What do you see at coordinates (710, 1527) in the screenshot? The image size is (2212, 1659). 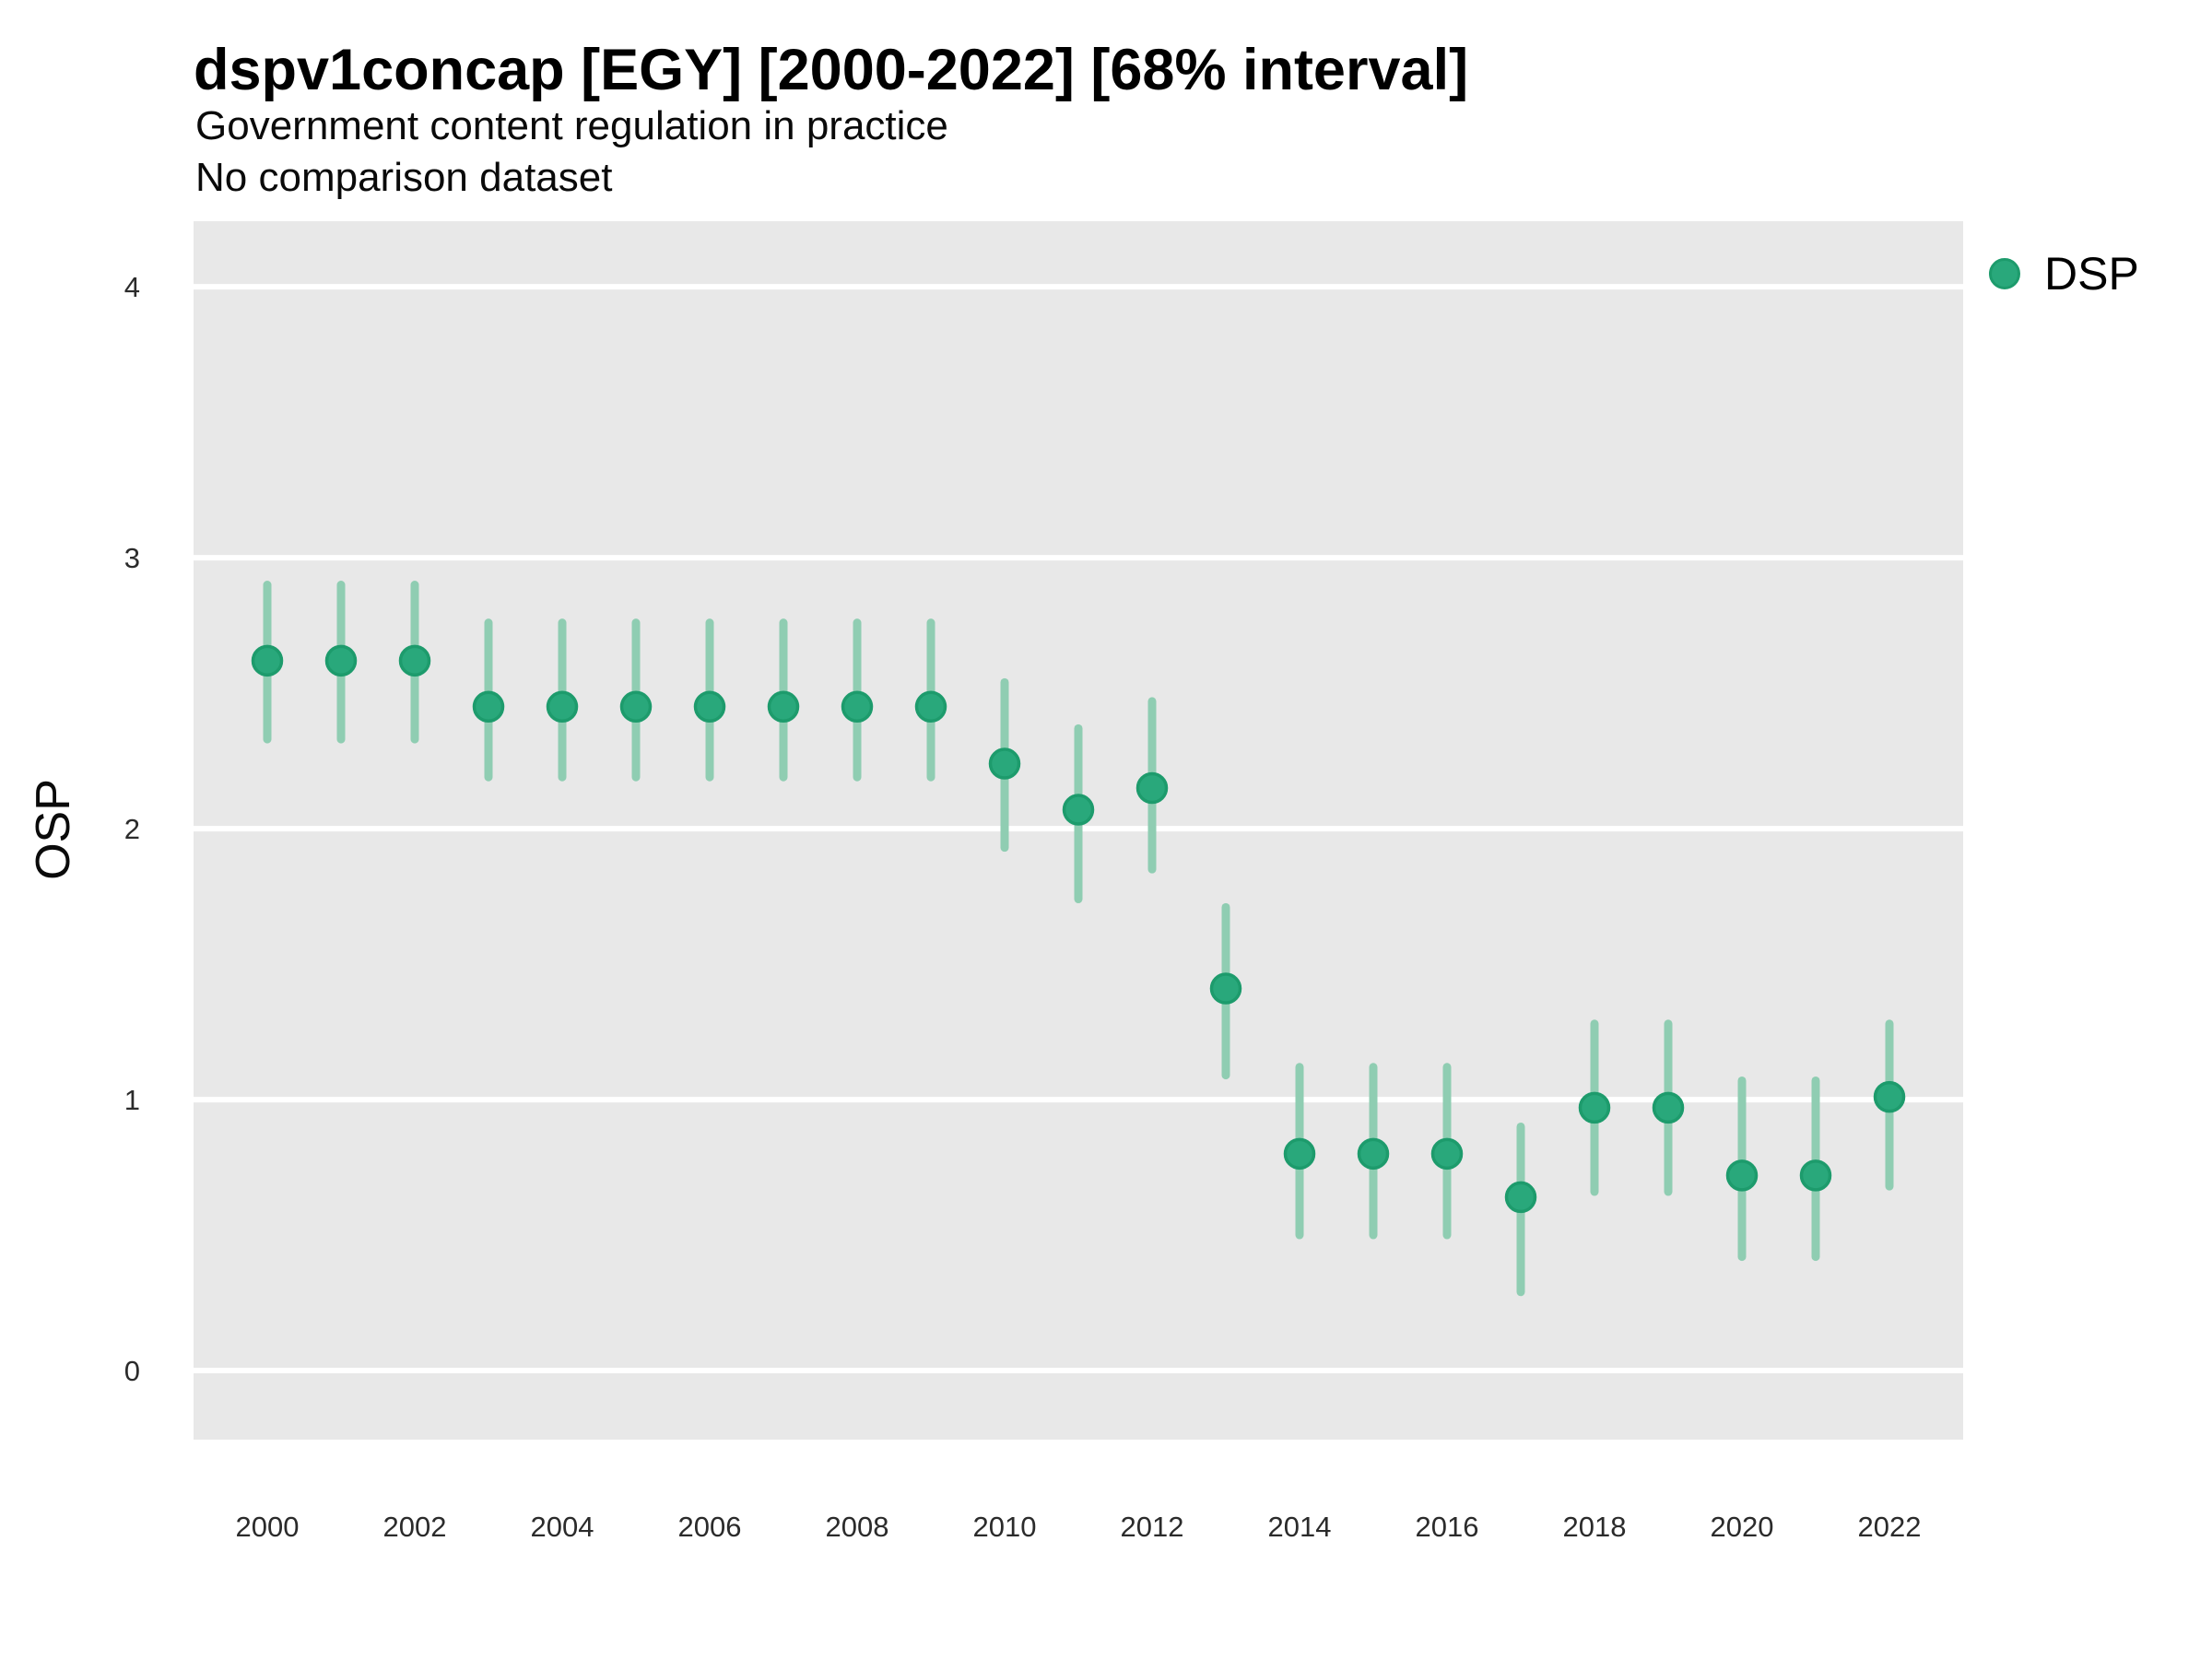 I see `x-tick-label-2006: 2006` at bounding box center [710, 1527].